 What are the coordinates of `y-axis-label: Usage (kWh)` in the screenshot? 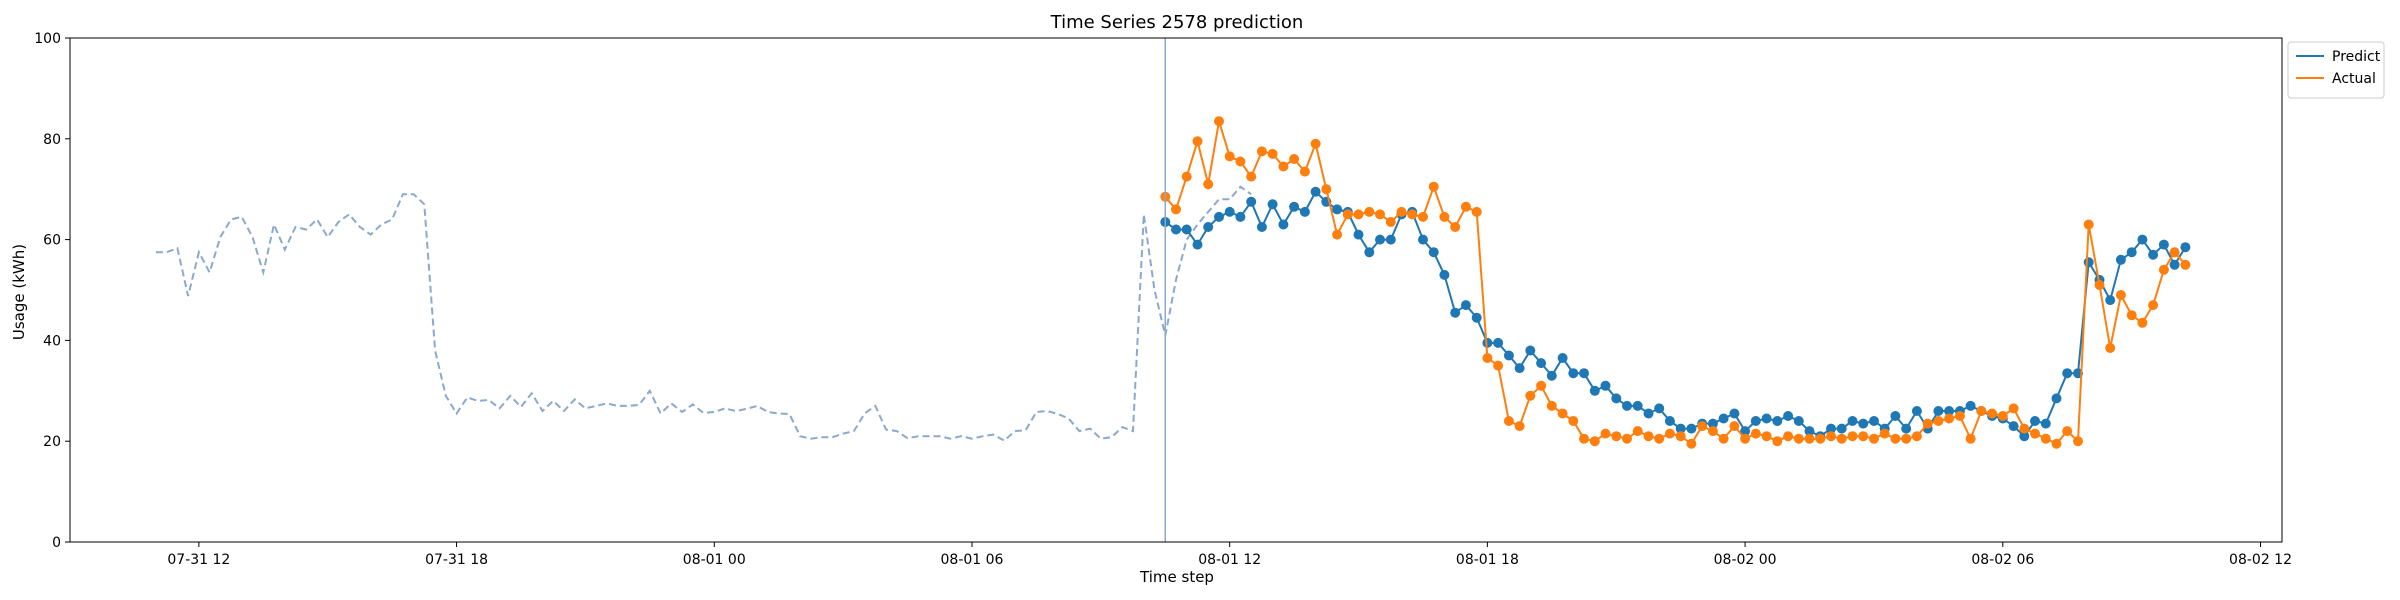 It's located at (19, 292).